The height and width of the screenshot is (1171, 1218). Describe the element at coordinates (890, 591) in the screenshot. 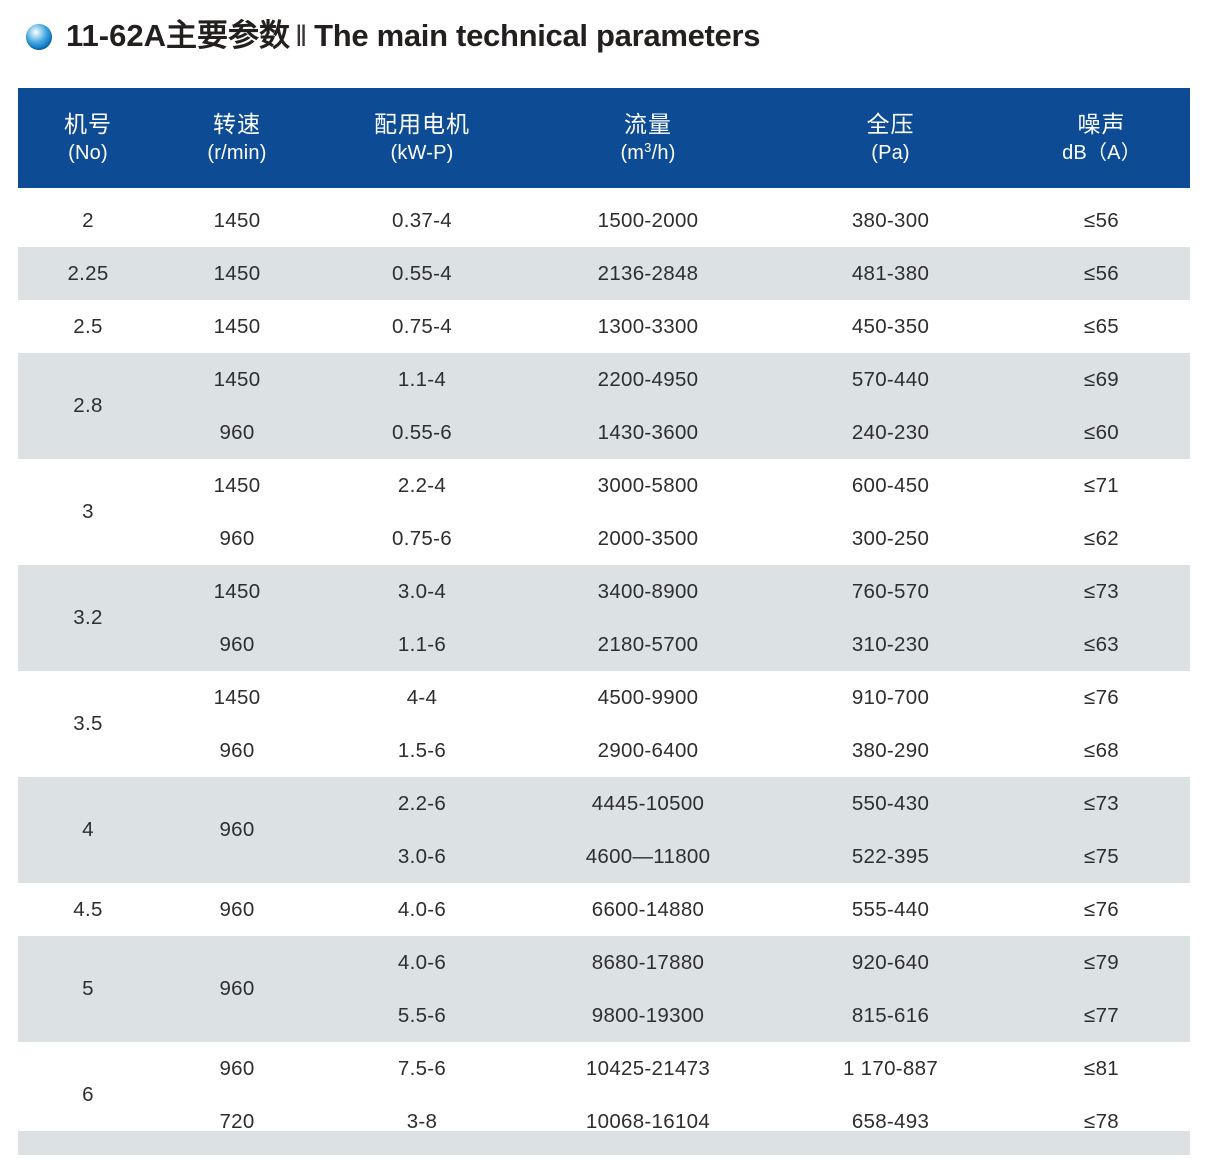

I see `cell-pressure: 760-570` at that location.